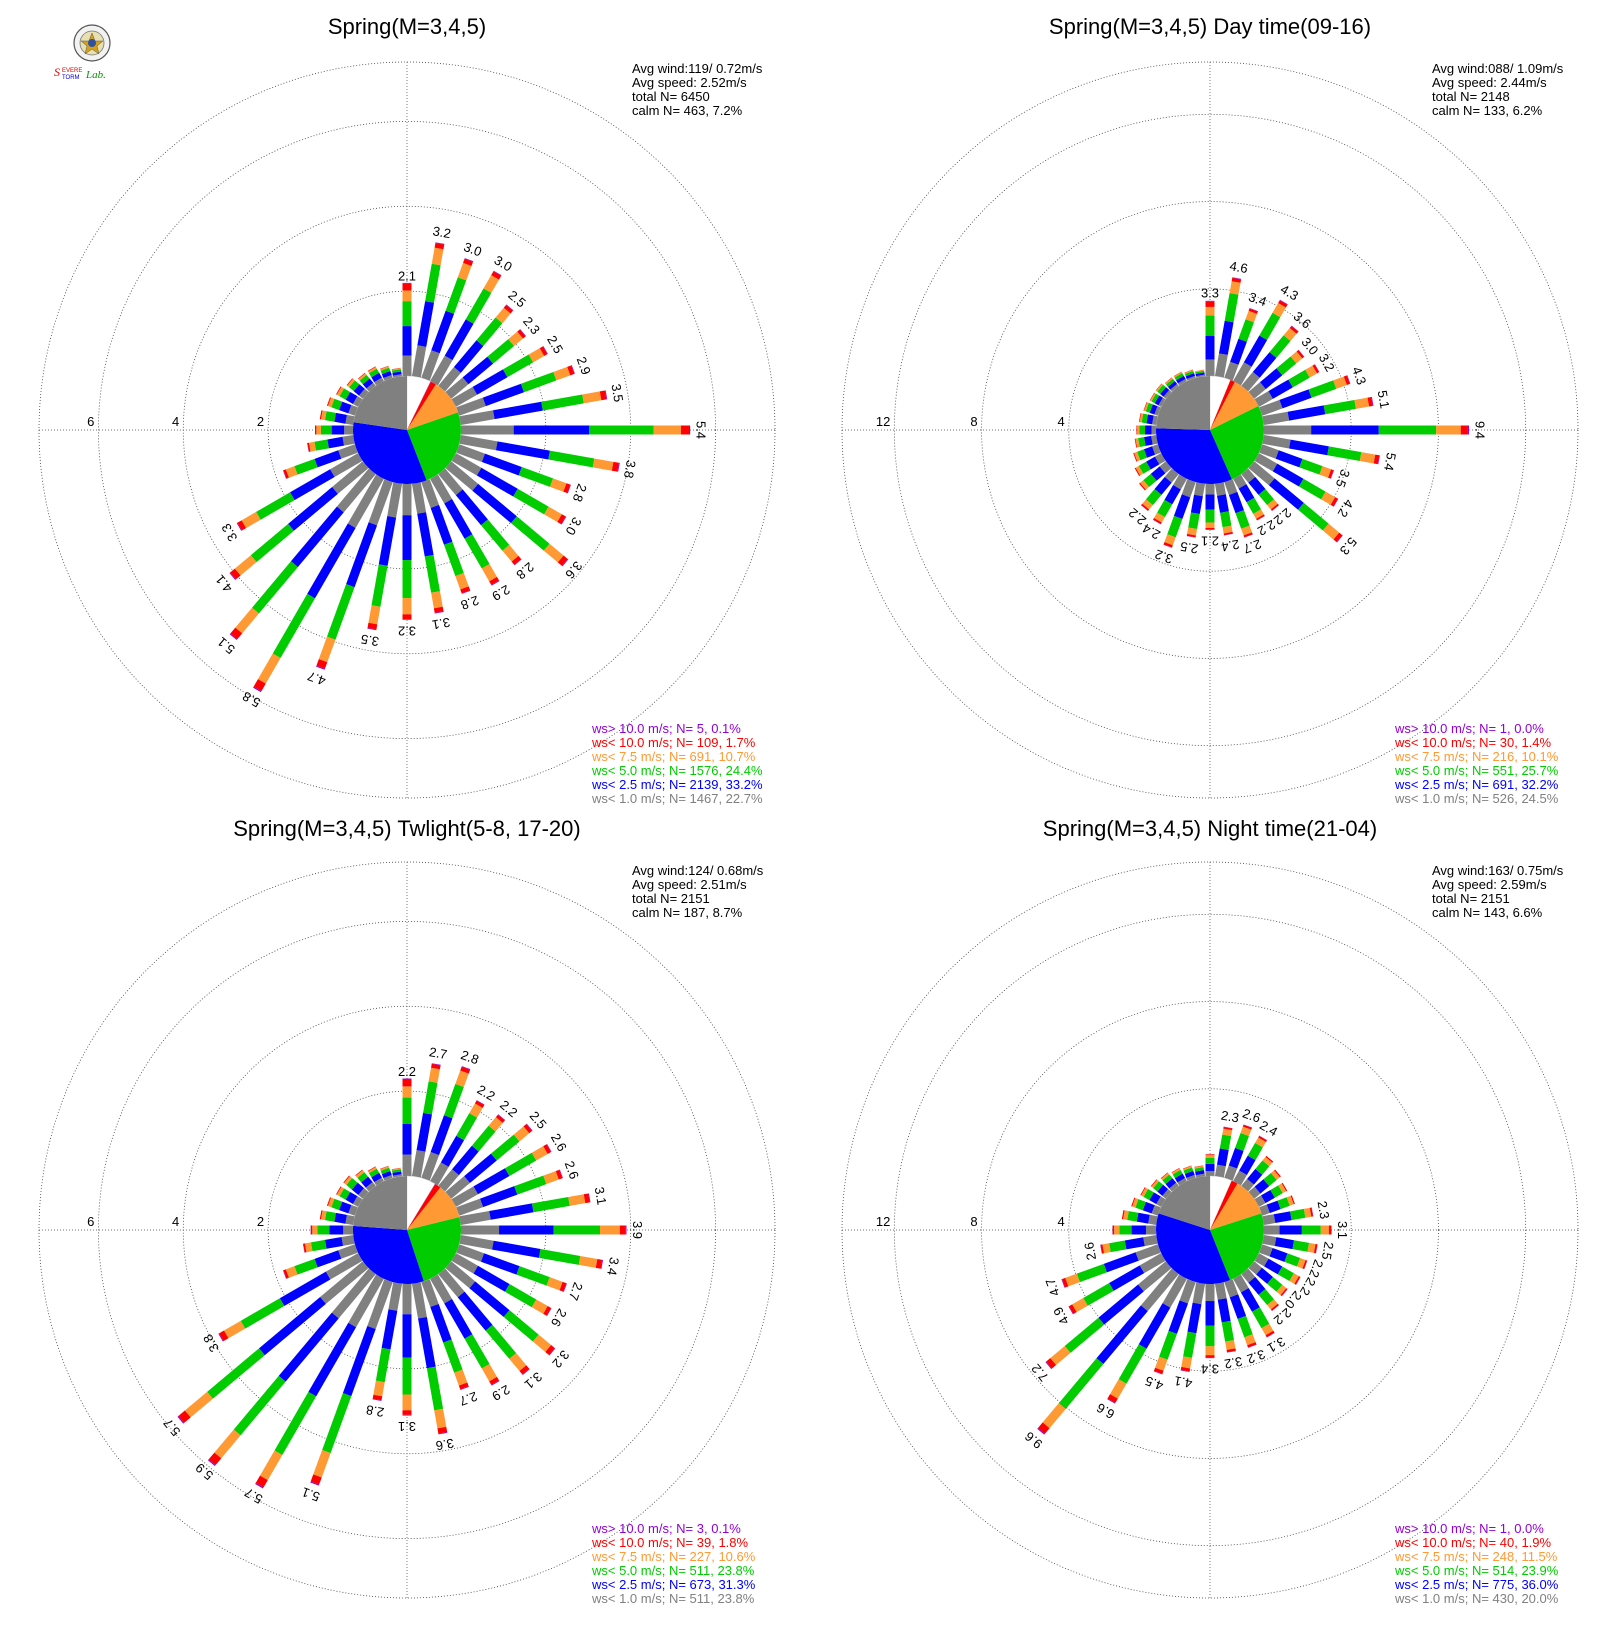  I want to click on bar-label: 2.3, so click(1230, 1117).